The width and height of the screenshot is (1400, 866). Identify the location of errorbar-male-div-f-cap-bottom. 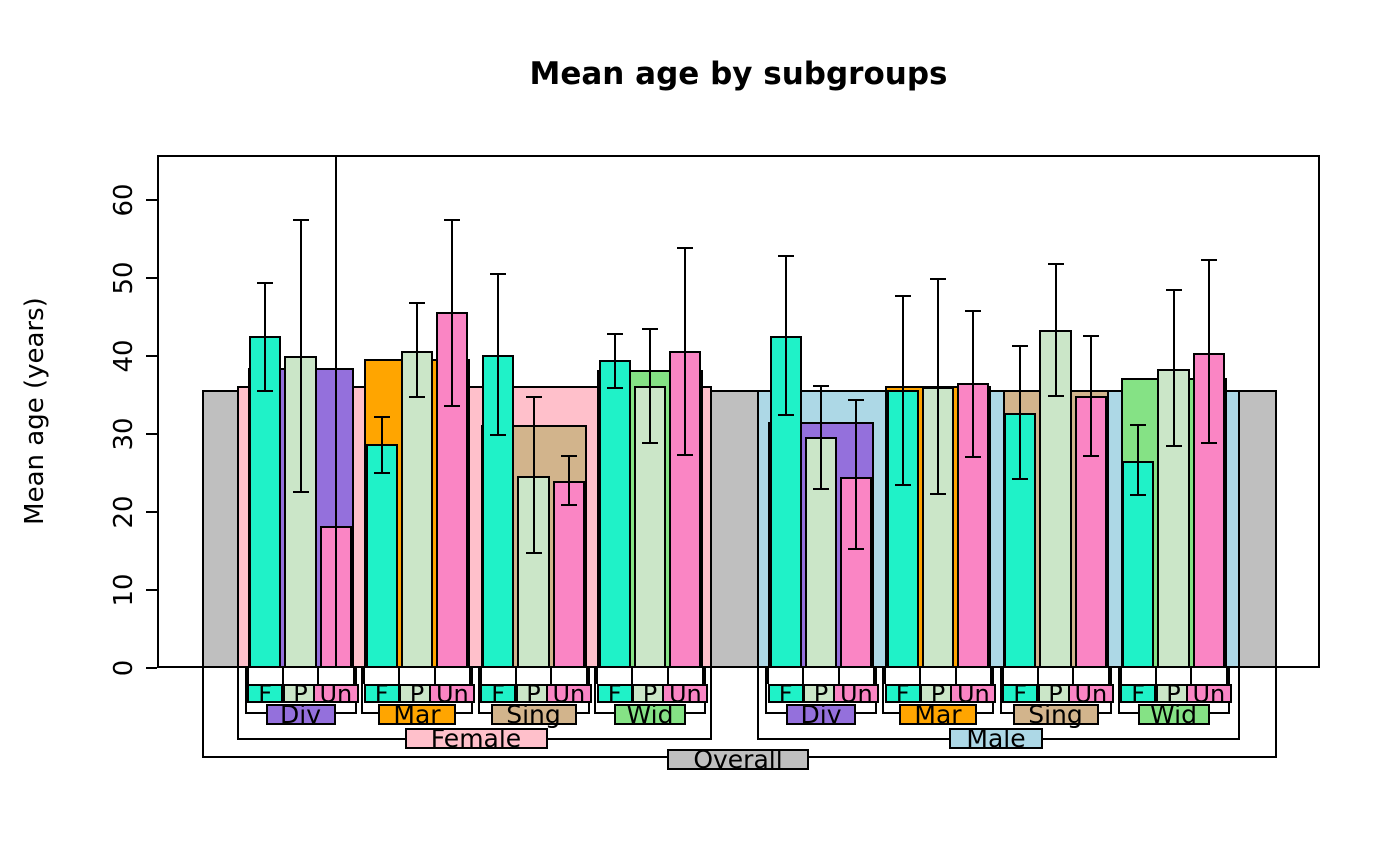
(785, 415).